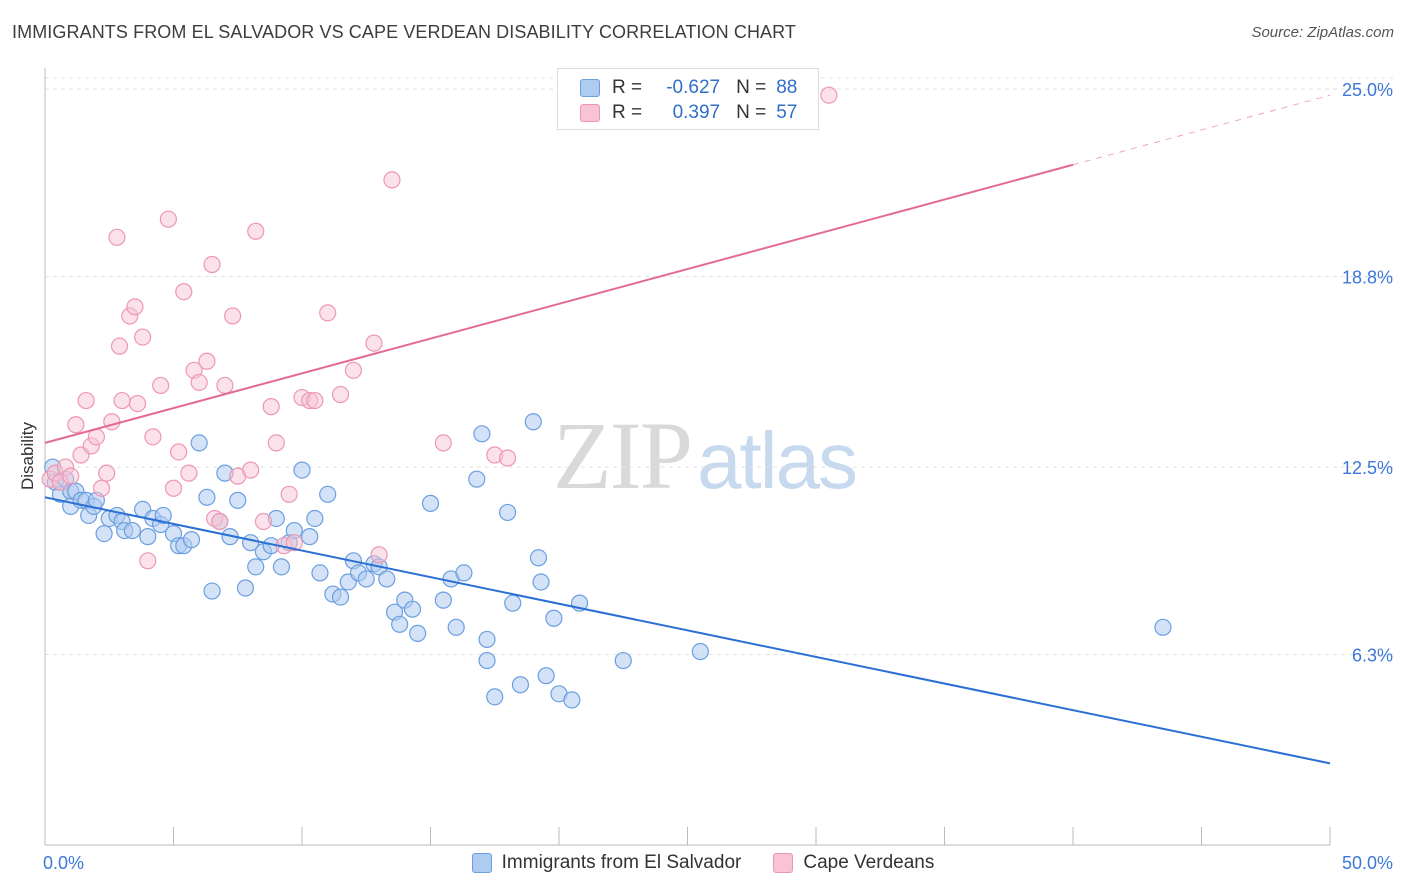 Image resolution: width=1406 pixels, height=892 pixels. I want to click on series-swatch-pink, so click(783, 863).